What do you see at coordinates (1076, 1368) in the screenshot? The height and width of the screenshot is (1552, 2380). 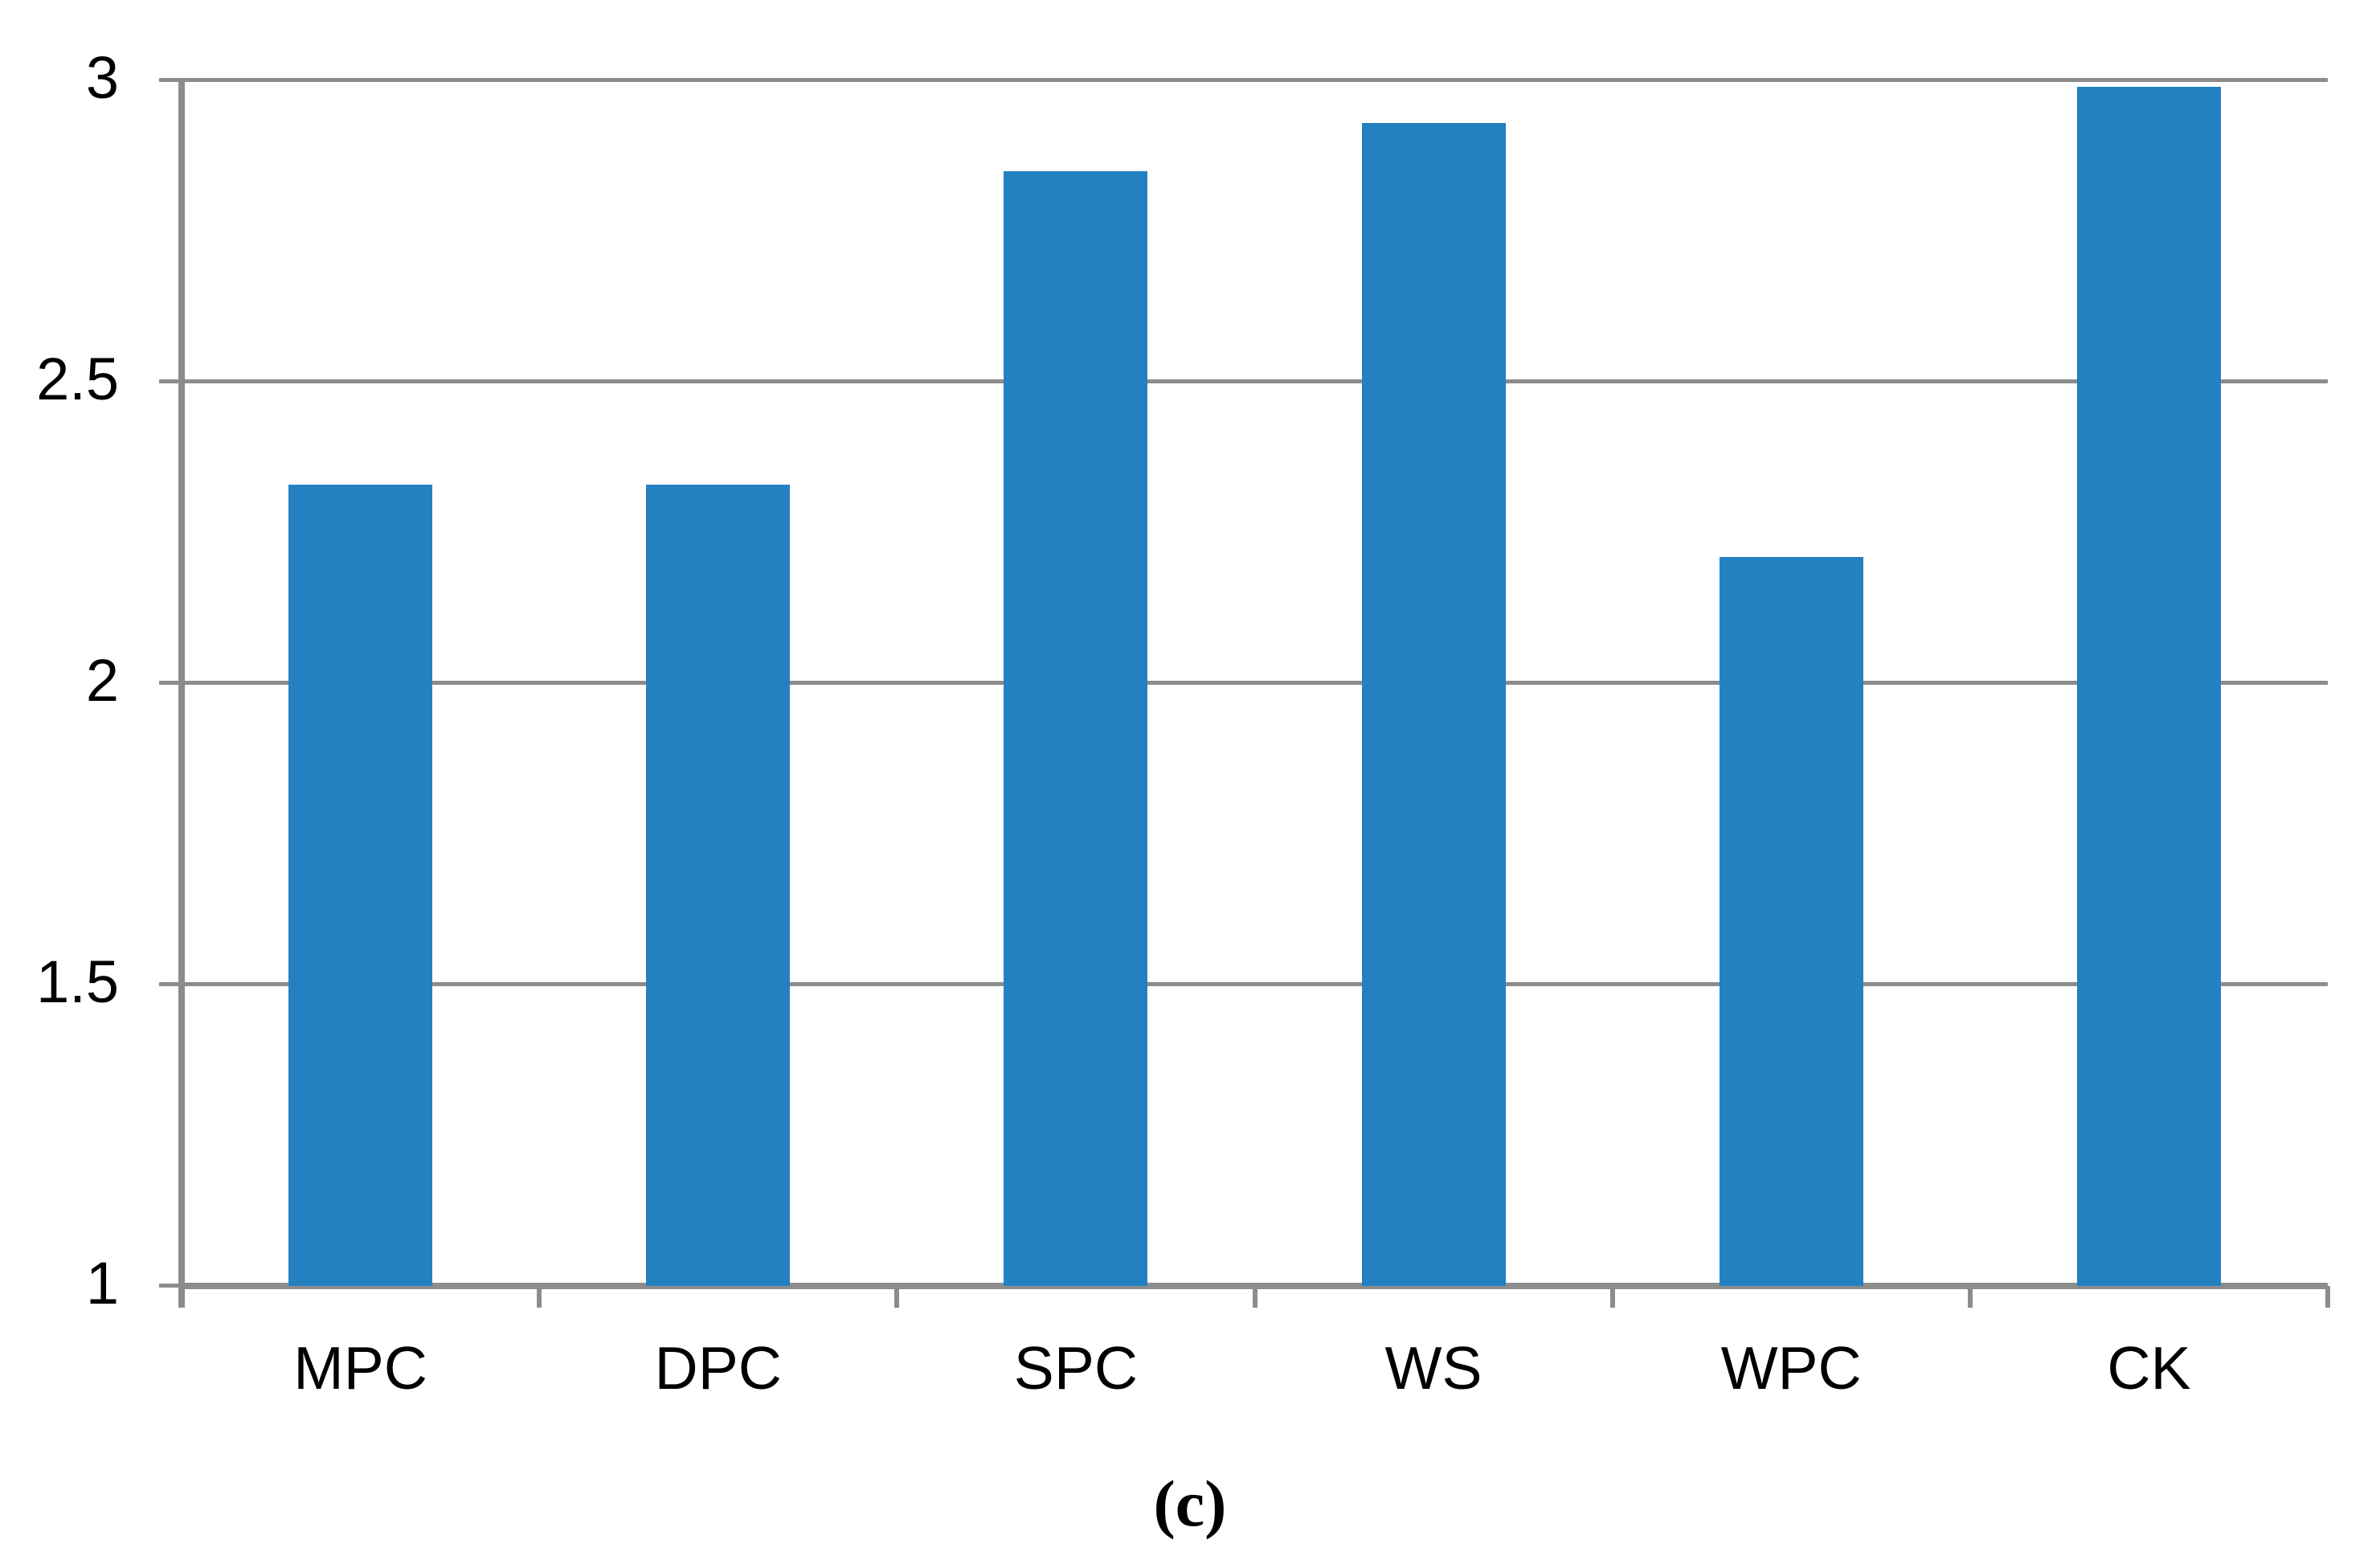 I see `x-axis-category-label: SPC` at bounding box center [1076, 1368].